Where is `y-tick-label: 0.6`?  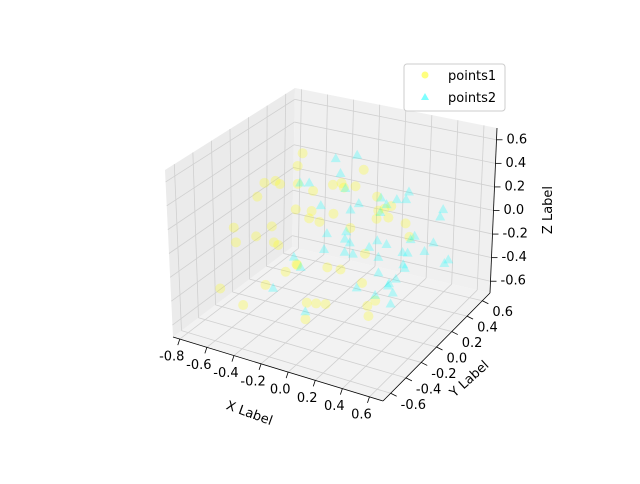
y-tick-label: 0.6 is located at coordinates (502, 312).